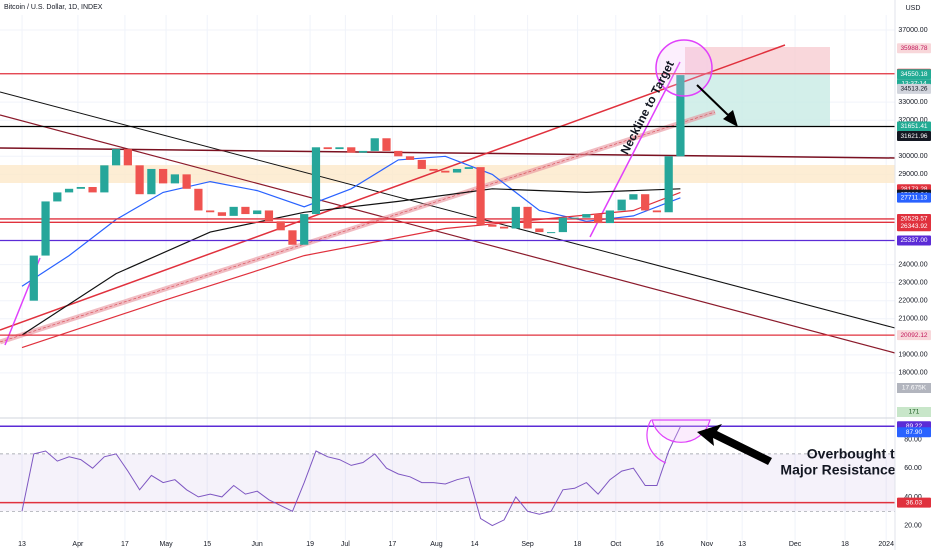 Image resolution: width=932 pixels, height=550 pixels. I want to click on countdown-box, so click(914, 84).